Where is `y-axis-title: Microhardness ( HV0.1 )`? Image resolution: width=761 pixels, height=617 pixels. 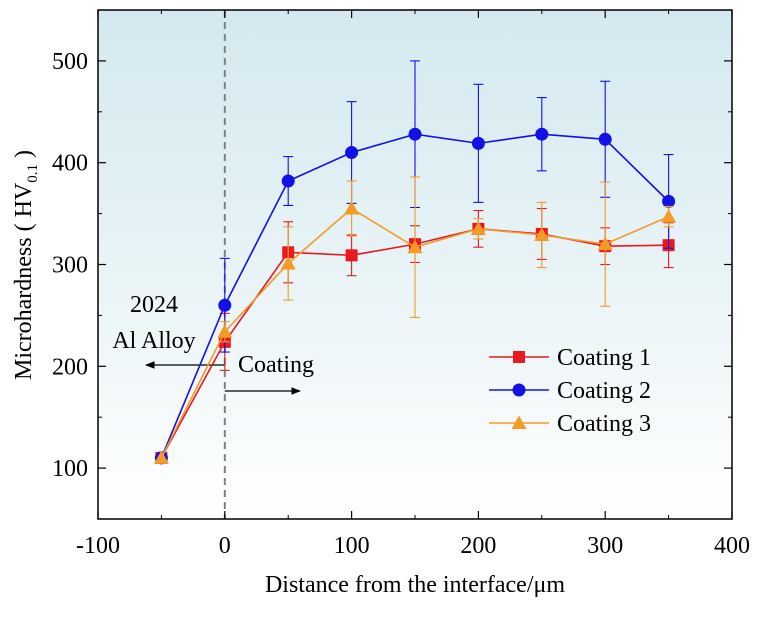 y-axis-title: Microhardness ( HV0.1 ) is located at coordinates (26, 265).